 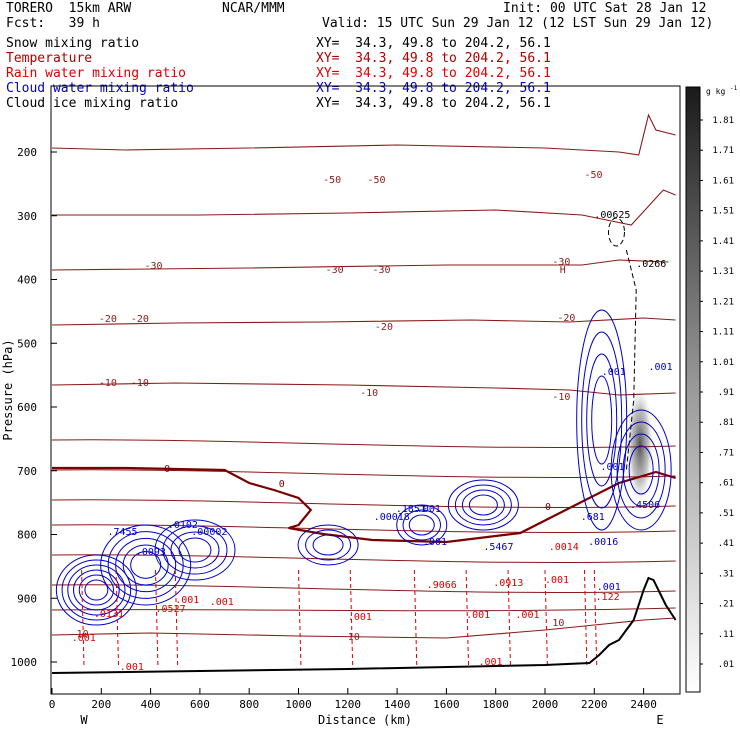 What do you see at coordinates (726, 514) in the screenshot?
I see `colorbar-tick-label: .51` at bounding box center [726, 514].